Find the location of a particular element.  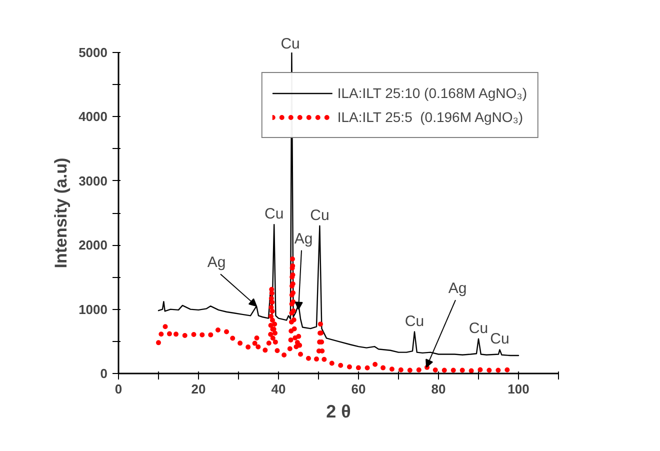

x-tick-label: 60 is located at coordinates (358, 389).